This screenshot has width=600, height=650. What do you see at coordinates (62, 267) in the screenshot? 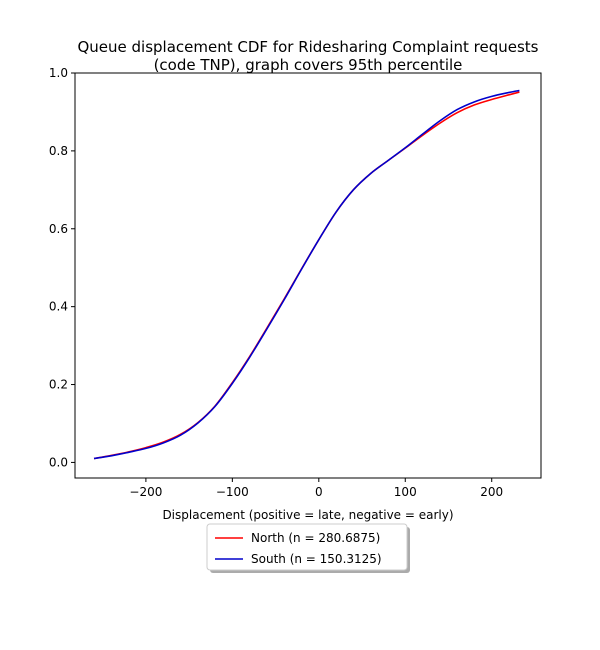
I see `y-axis-ticks: 0.0 0.2 0.4 0.6 0.8 1.0` at bounding box center [62, 267].